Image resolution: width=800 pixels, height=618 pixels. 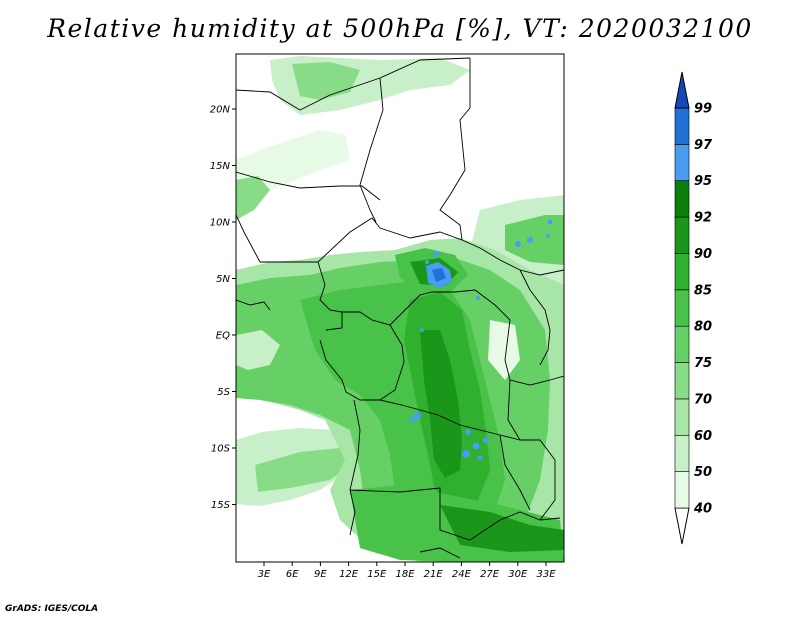 What do you see at coordinates (703, 327) in the screenshot?
I see `colorbar-label: 80` at bounding box center [703, 327].